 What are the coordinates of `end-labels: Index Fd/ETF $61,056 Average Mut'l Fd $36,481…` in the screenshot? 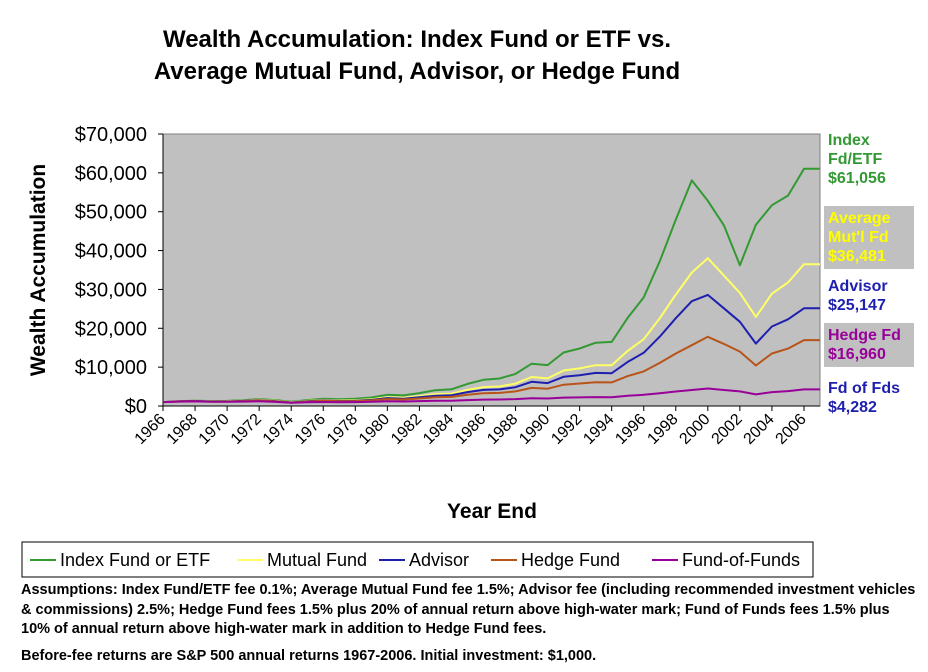 It's located at (869, 274).